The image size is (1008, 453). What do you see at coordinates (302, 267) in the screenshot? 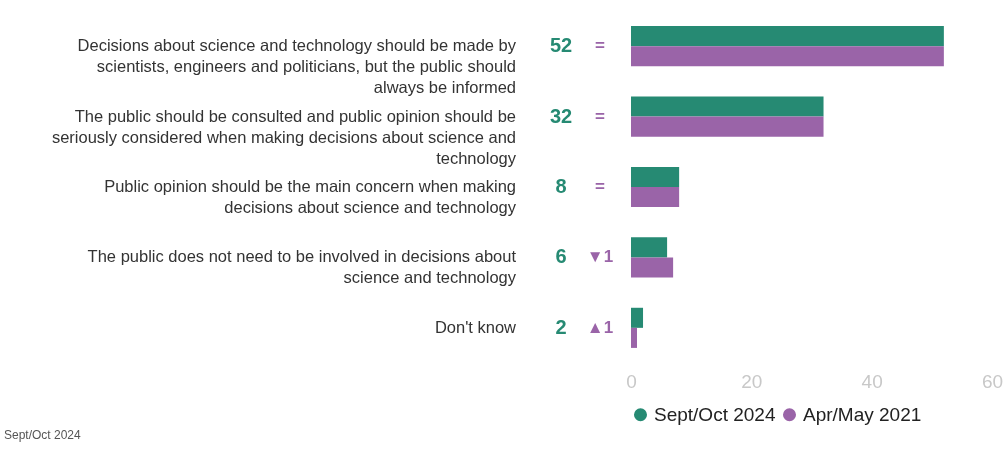
I see `y-tick-label: The public does not need to be involved in decisions about science and technology` at bounding box center [302, 267].